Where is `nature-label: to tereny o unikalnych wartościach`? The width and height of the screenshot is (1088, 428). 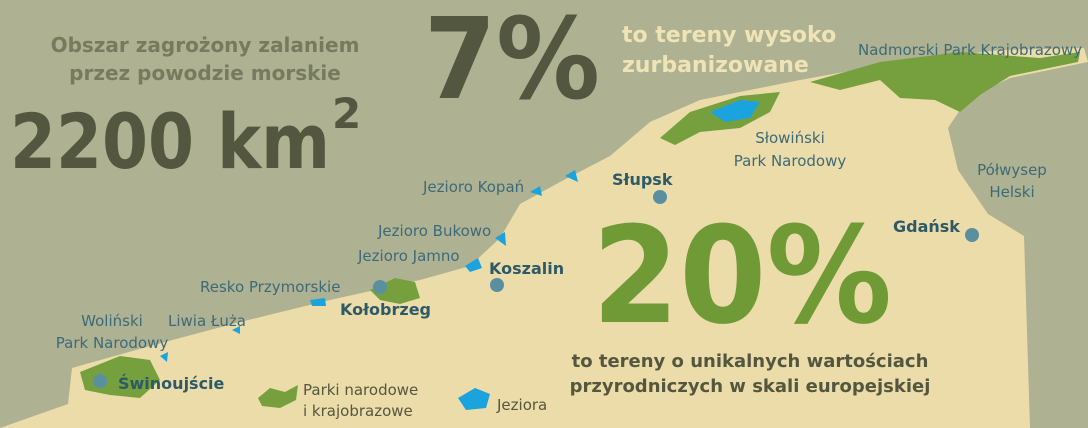 nature-label: to tereny o unikalnych wartościach is located at coordinates (750, 361).